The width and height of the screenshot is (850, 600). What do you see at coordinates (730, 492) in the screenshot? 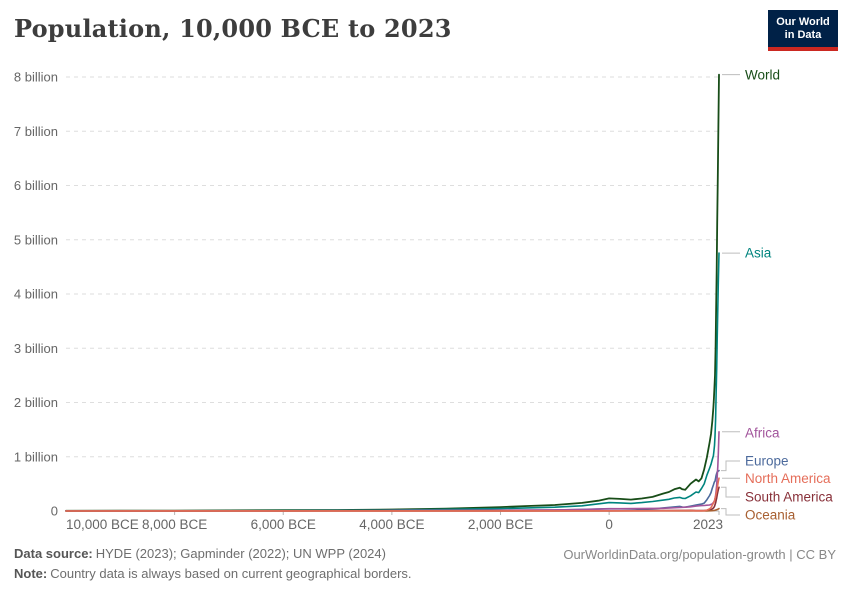
I see `label-connector-south-america` at bounding box center [730, 492].